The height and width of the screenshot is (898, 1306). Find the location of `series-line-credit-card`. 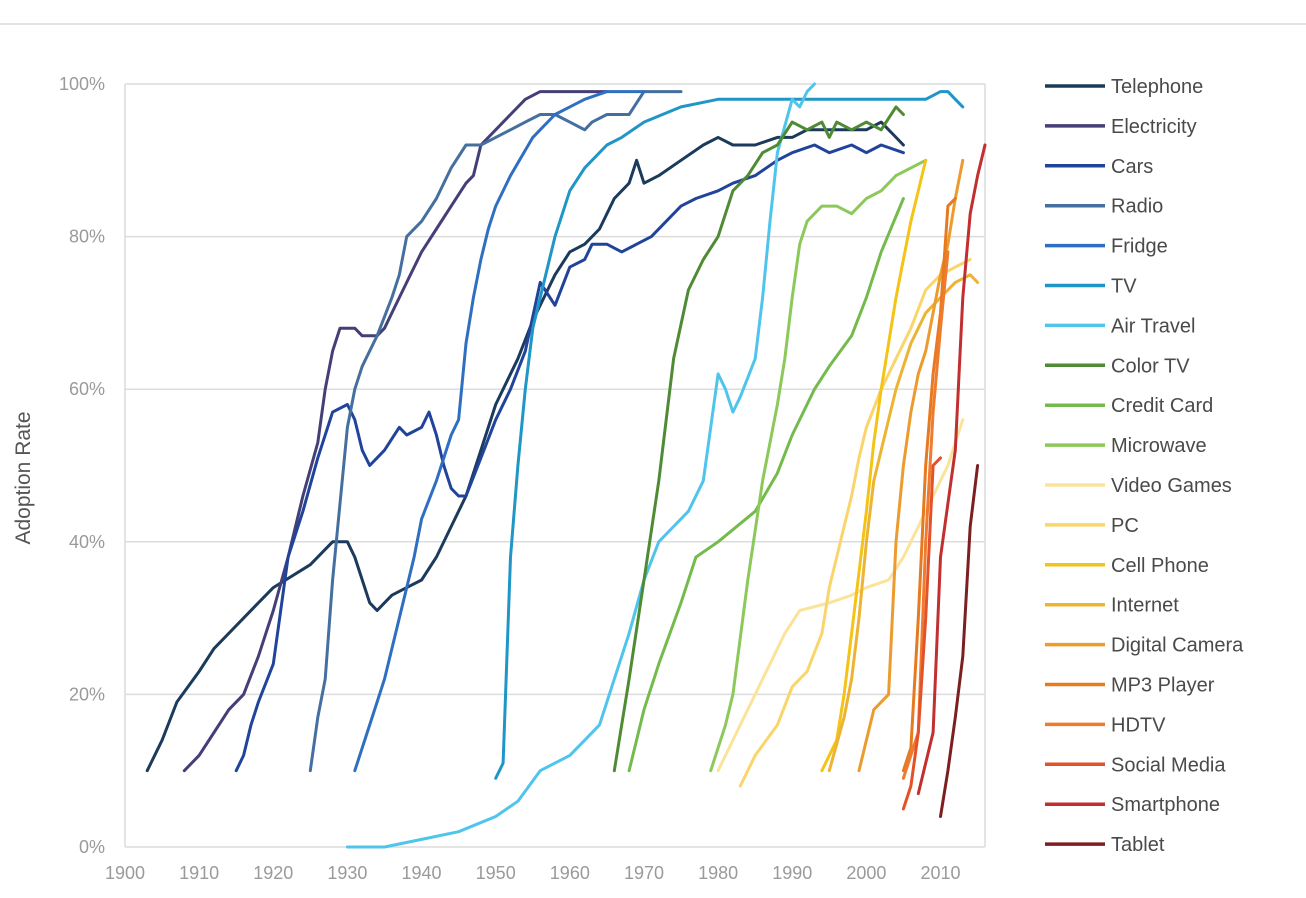

series-line-credit-card is located at coordinates (766, 485).